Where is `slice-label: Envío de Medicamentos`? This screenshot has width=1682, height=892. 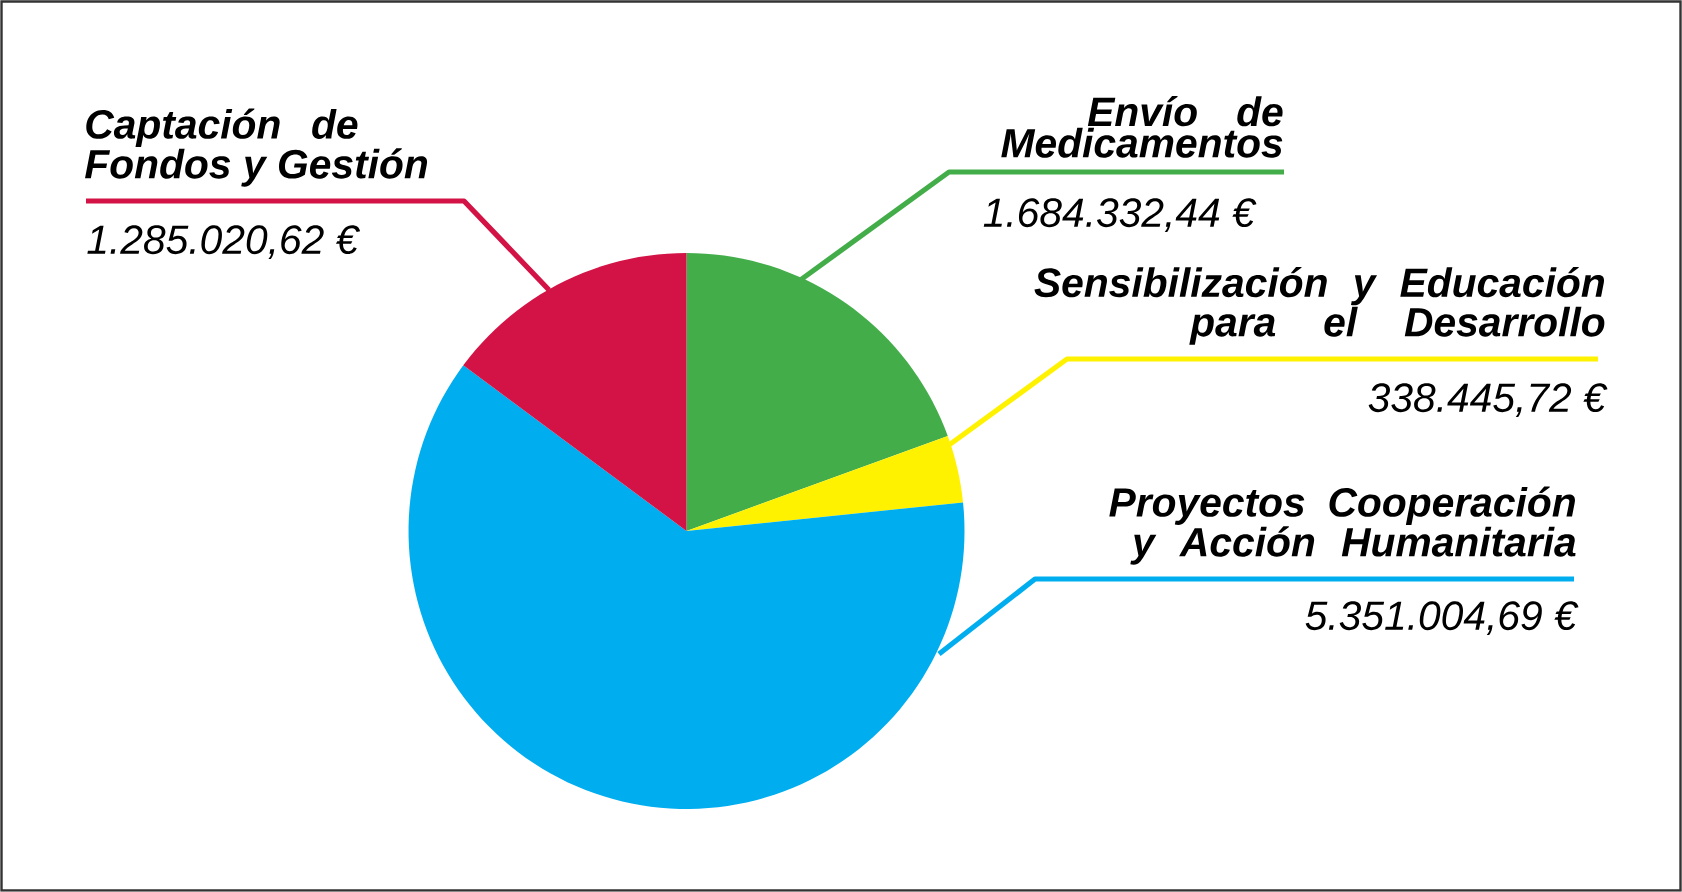
slice-label: Envío de Medicamentos is located at coordinates (1142, 127).